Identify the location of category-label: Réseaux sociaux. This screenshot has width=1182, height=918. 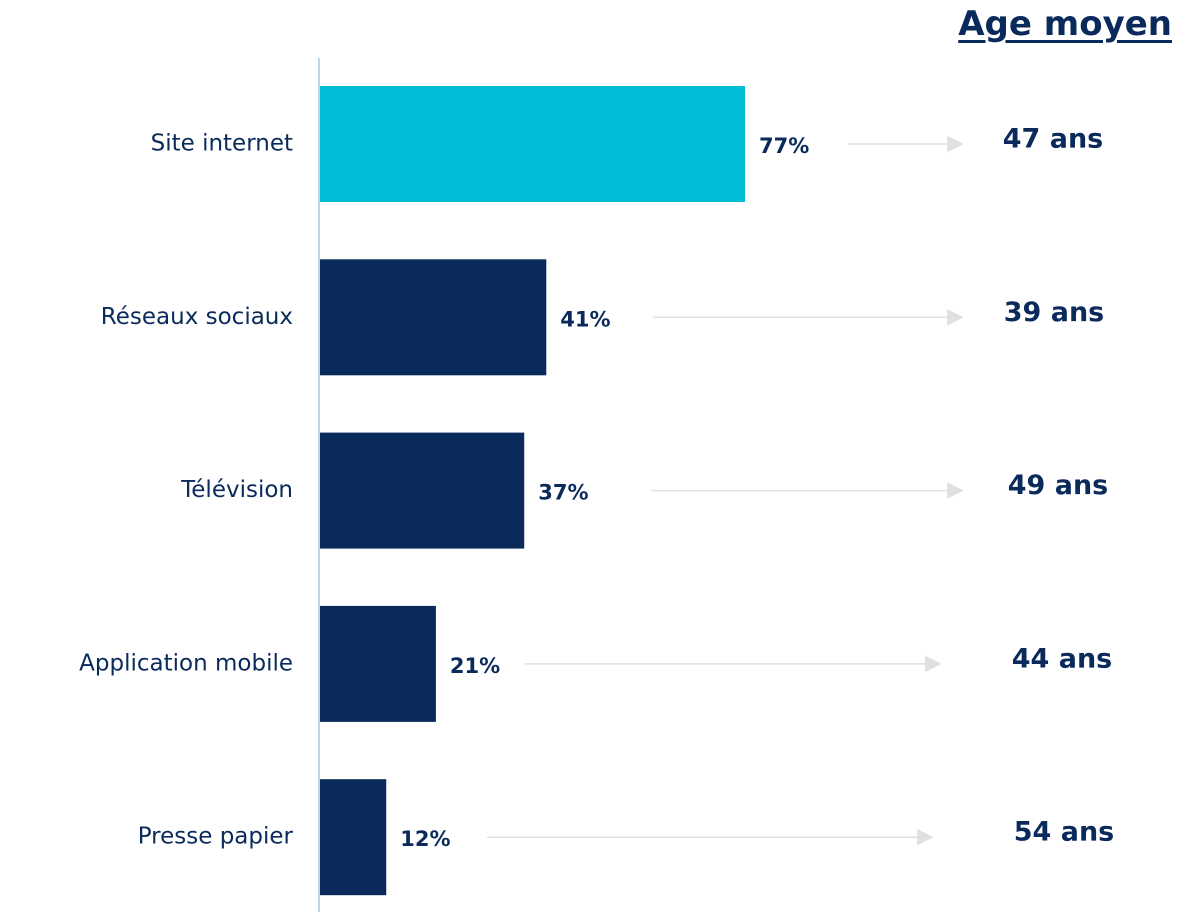
(197, 317).